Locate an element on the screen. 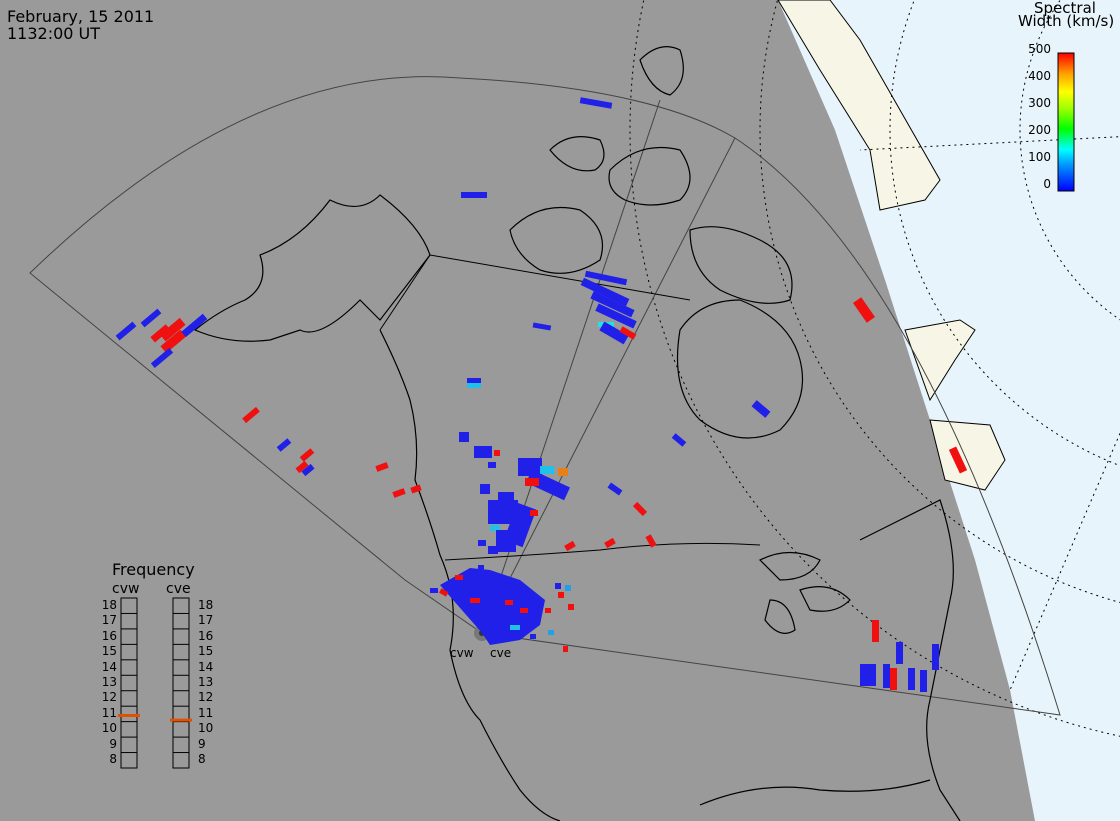 The image size is (1120, 821). colorbar-tick-200: 200 is located at coordinates (1039, 130).